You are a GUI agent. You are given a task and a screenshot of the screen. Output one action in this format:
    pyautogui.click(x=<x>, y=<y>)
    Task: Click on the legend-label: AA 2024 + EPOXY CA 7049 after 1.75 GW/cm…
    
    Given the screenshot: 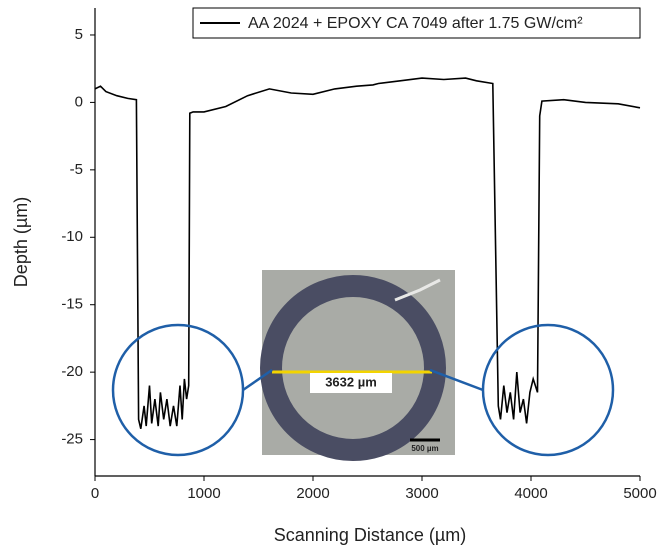 What is the action you would take?
    pyautogui.click(x=415, y=23)
    